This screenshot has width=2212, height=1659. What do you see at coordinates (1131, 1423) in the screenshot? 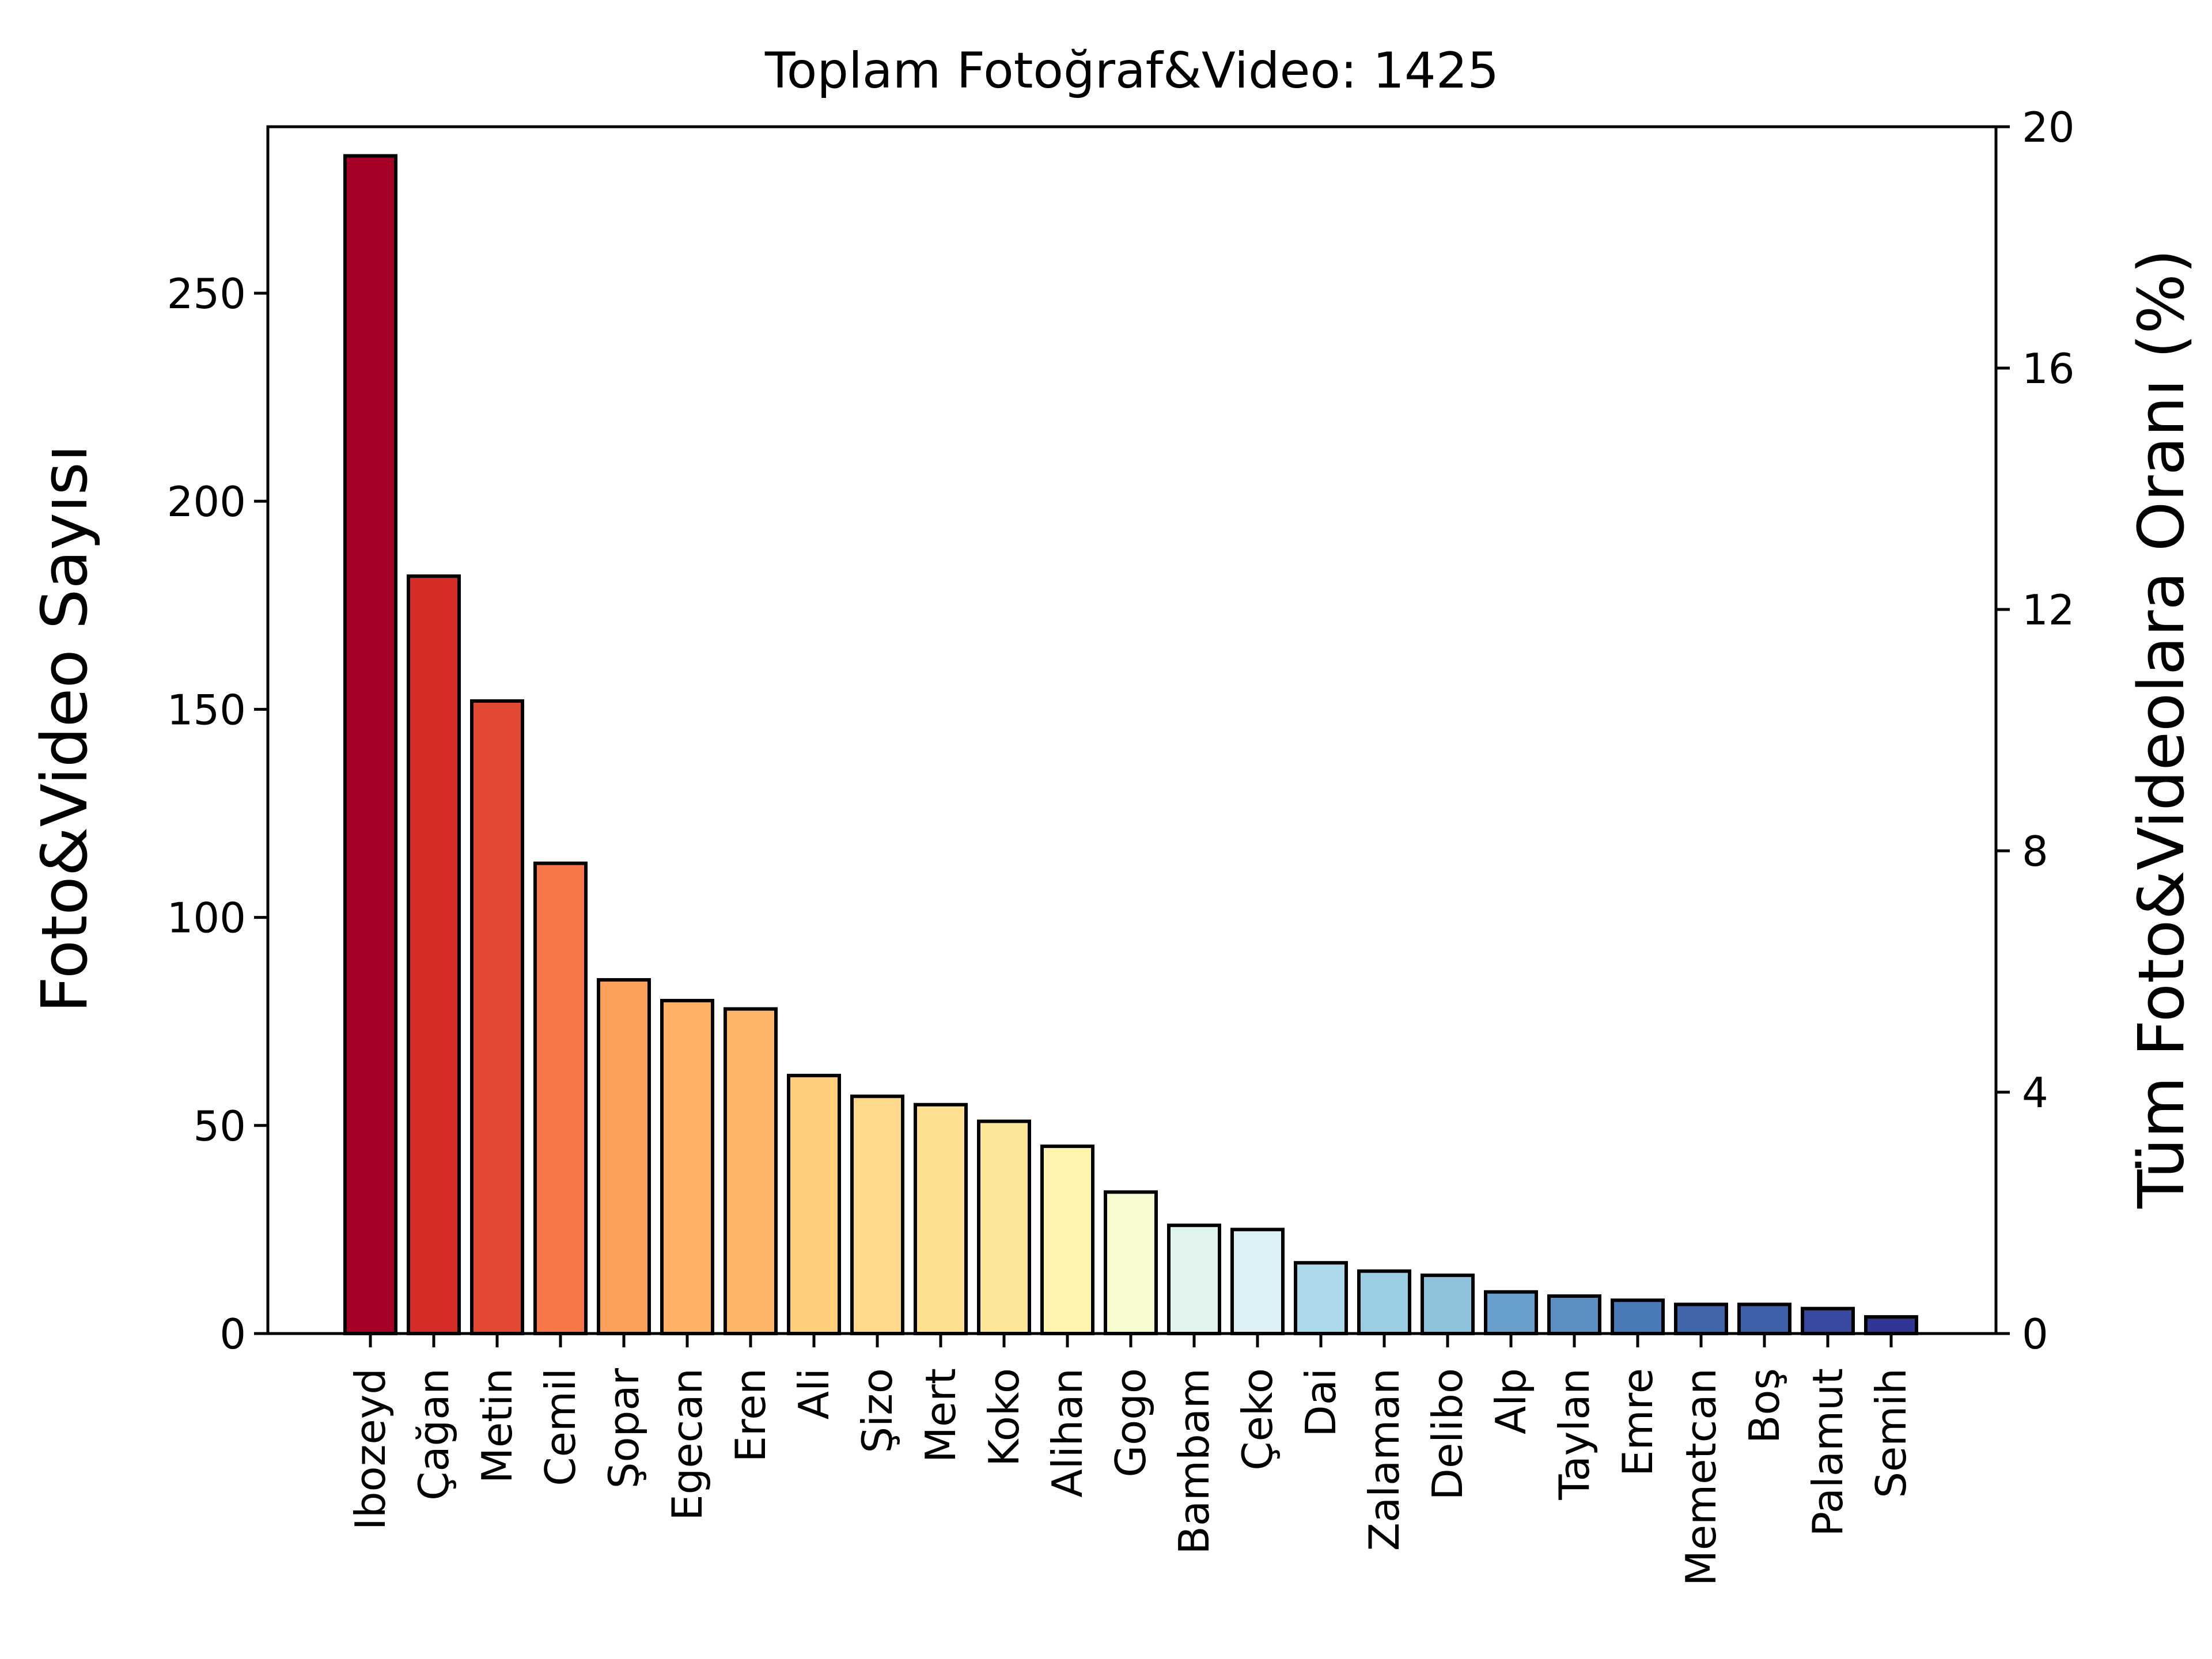
I see `x-tick-label-12: Gogo` at bounding box center [1131, 1423].